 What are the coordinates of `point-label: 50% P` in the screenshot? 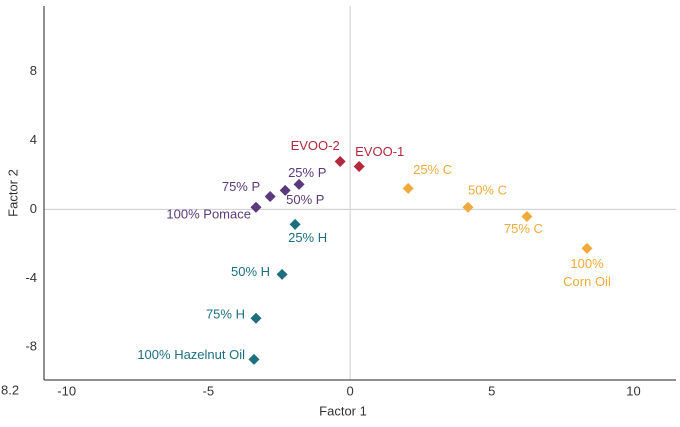 It's located at (305, 199).